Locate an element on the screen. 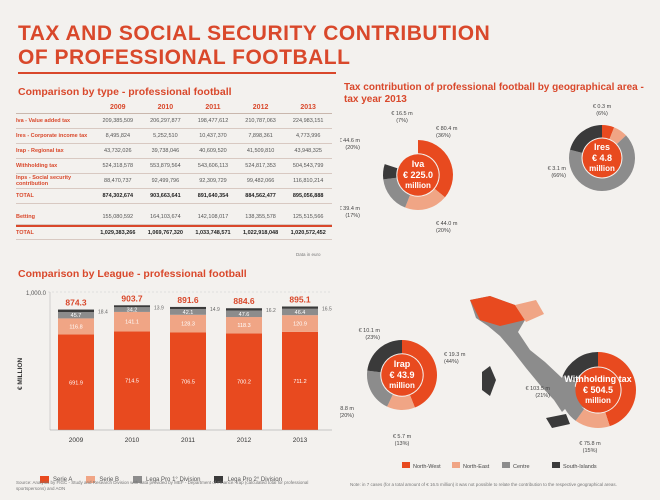  table-cell: 155,080,592 is located at coordinates (118, 217).